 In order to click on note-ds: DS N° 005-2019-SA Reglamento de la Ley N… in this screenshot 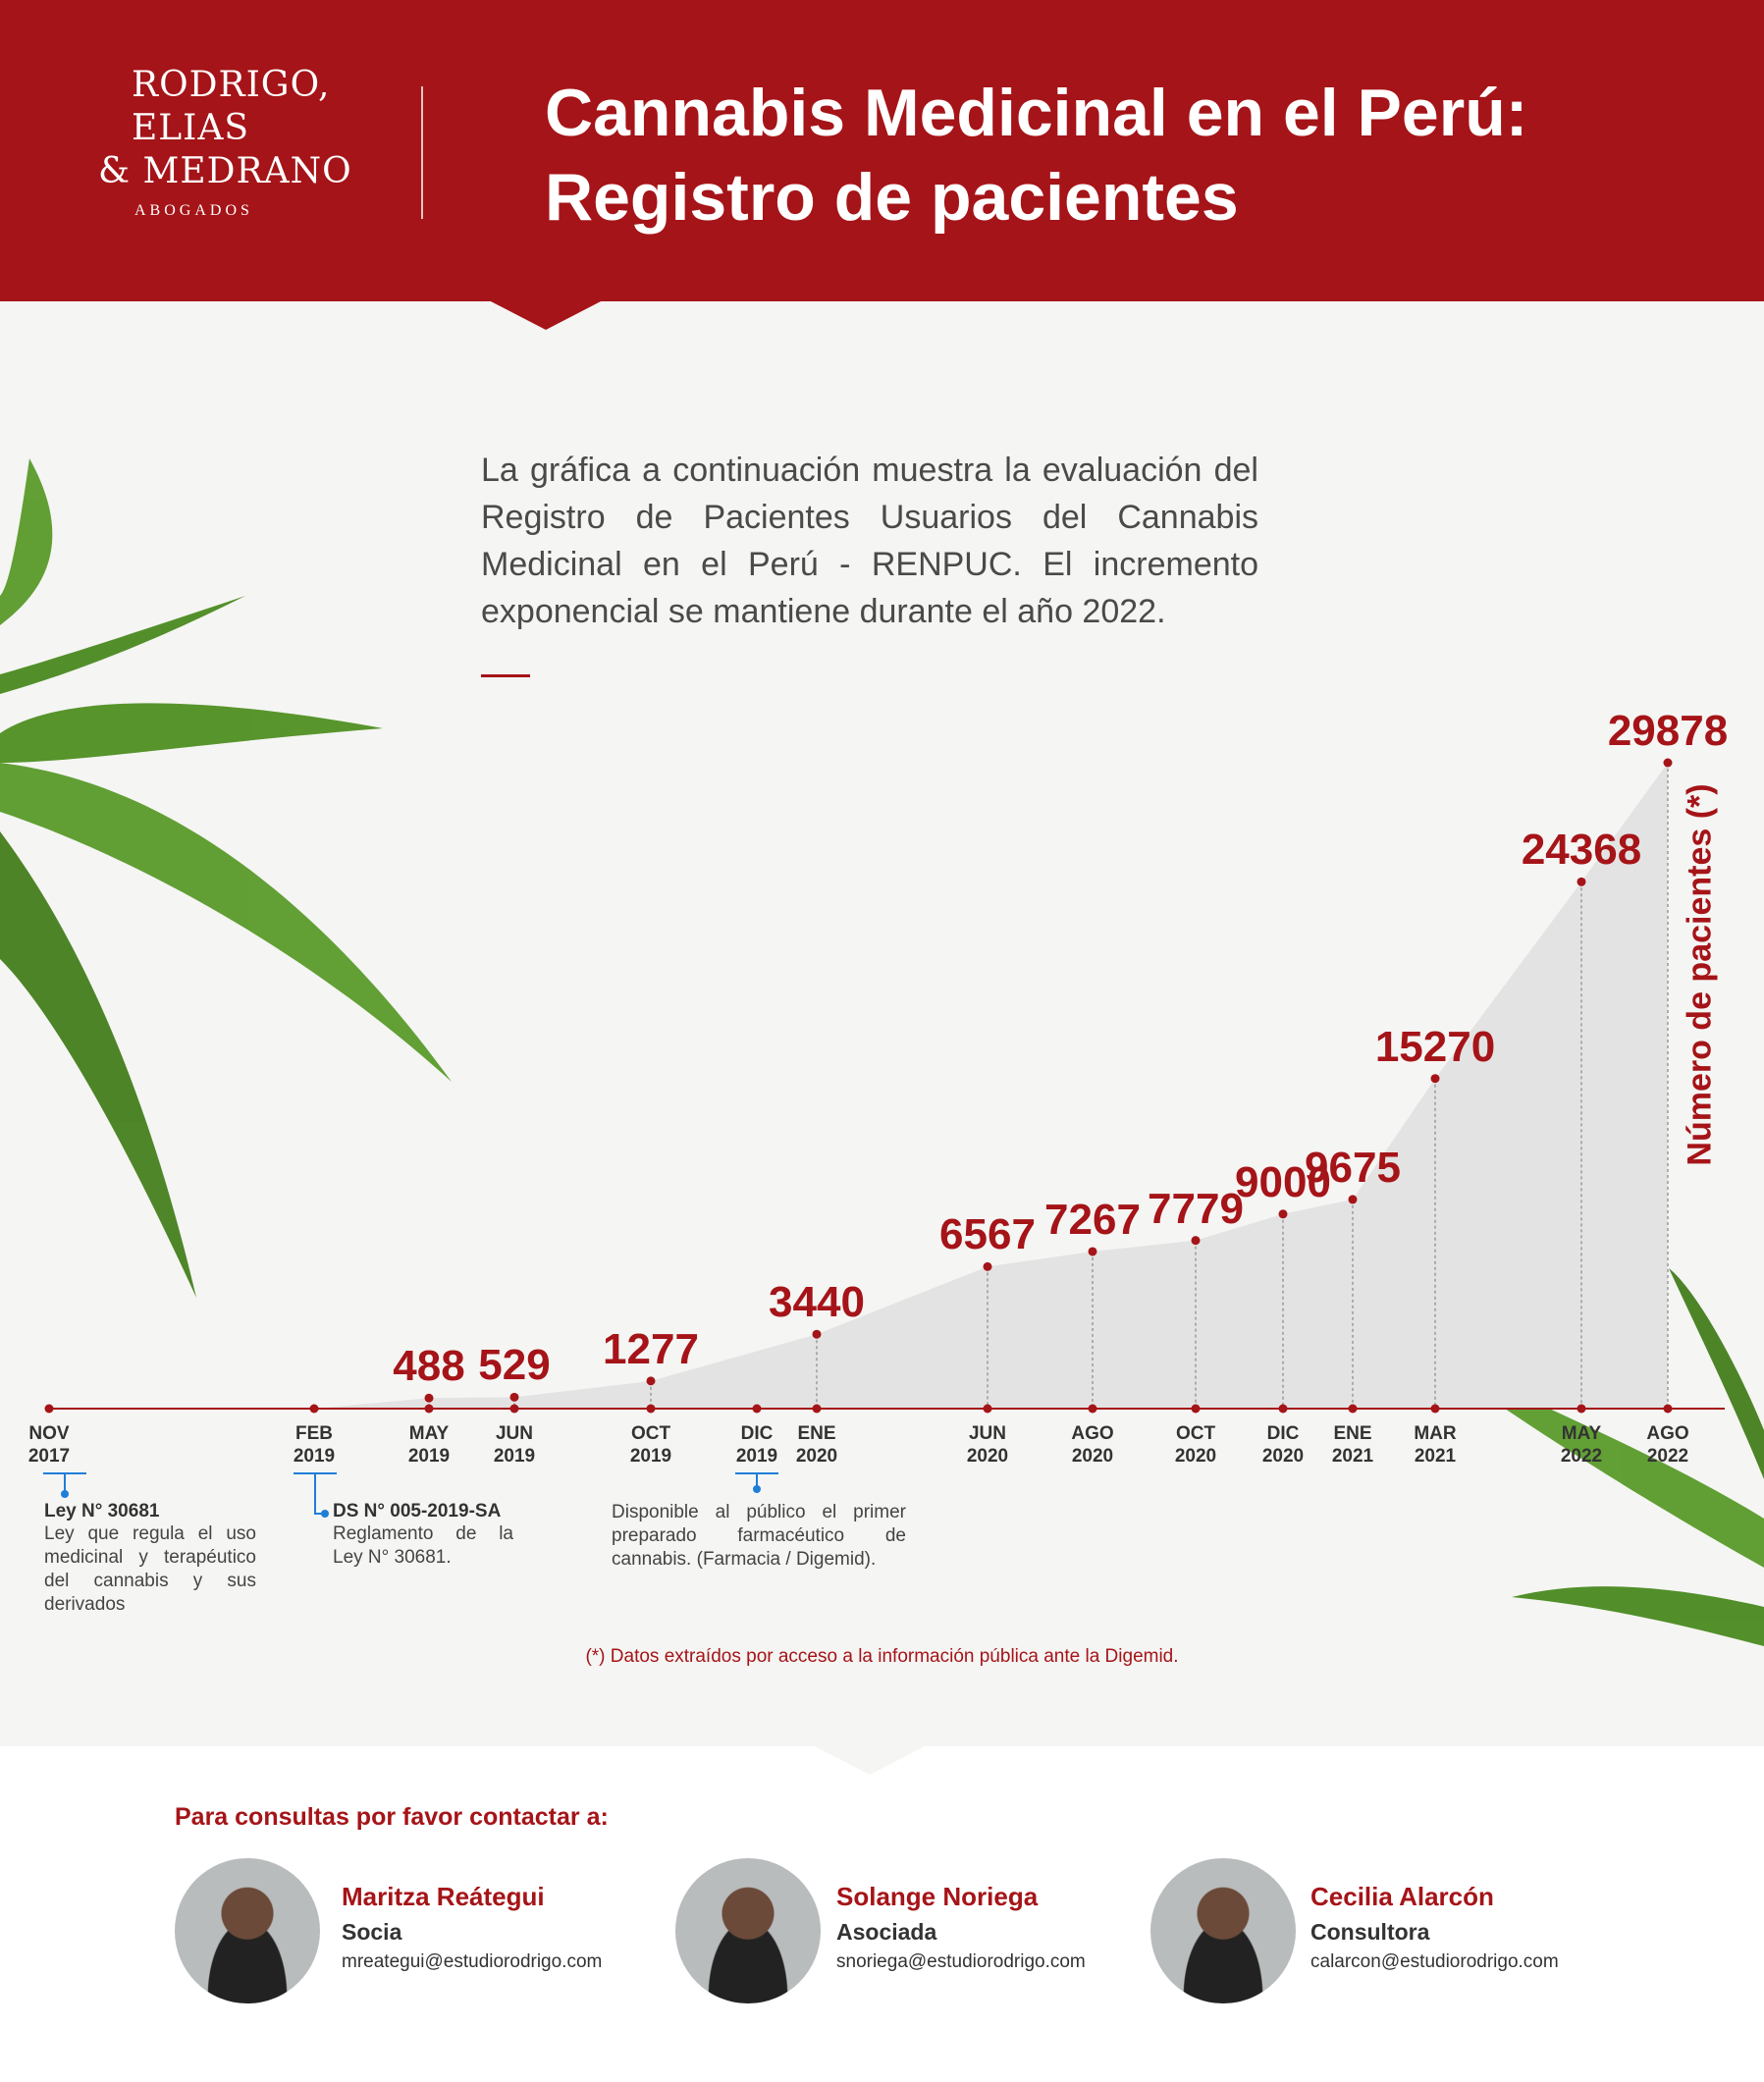, I will do `click(423, 1535)`.